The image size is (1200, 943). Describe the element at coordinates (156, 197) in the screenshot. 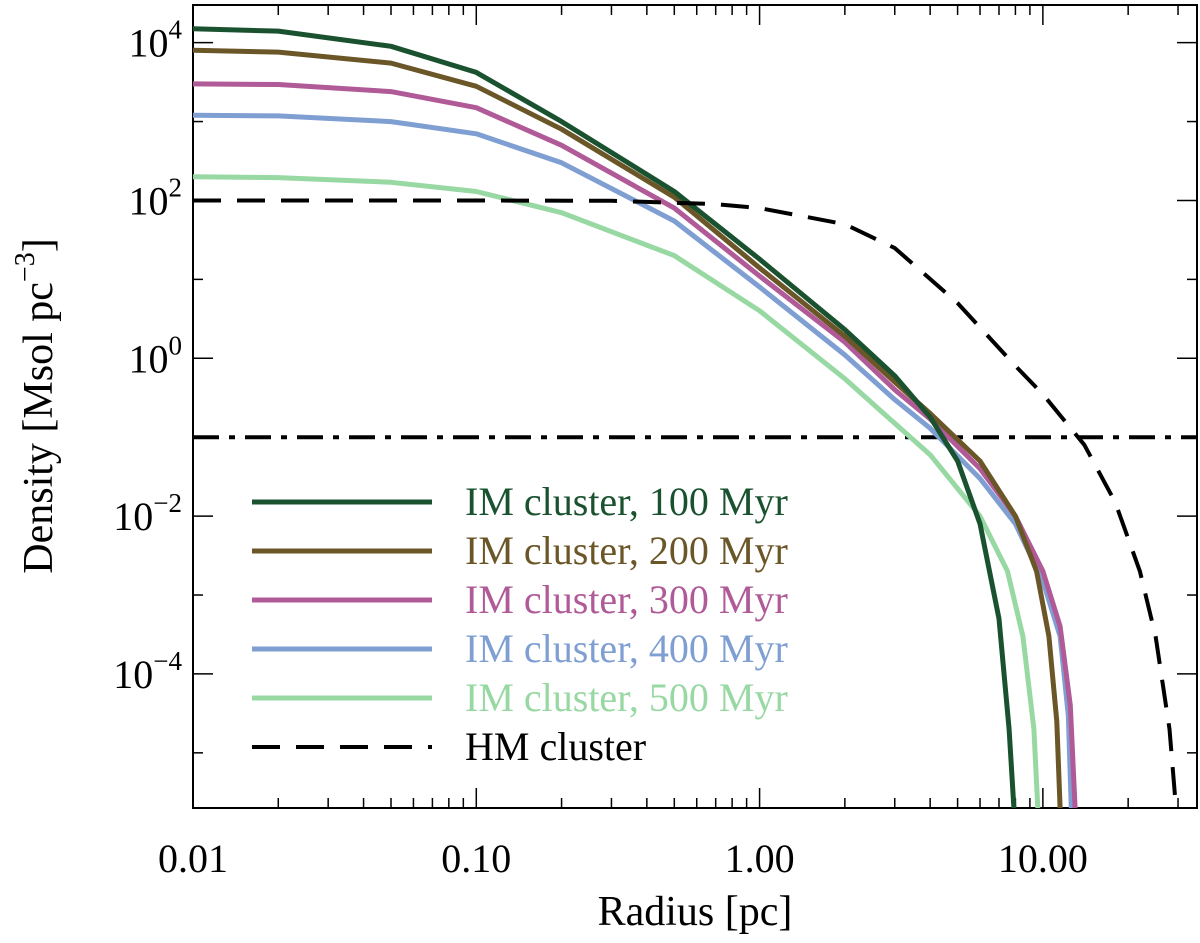

I see `y-tick-label-1: 10²` at that location.